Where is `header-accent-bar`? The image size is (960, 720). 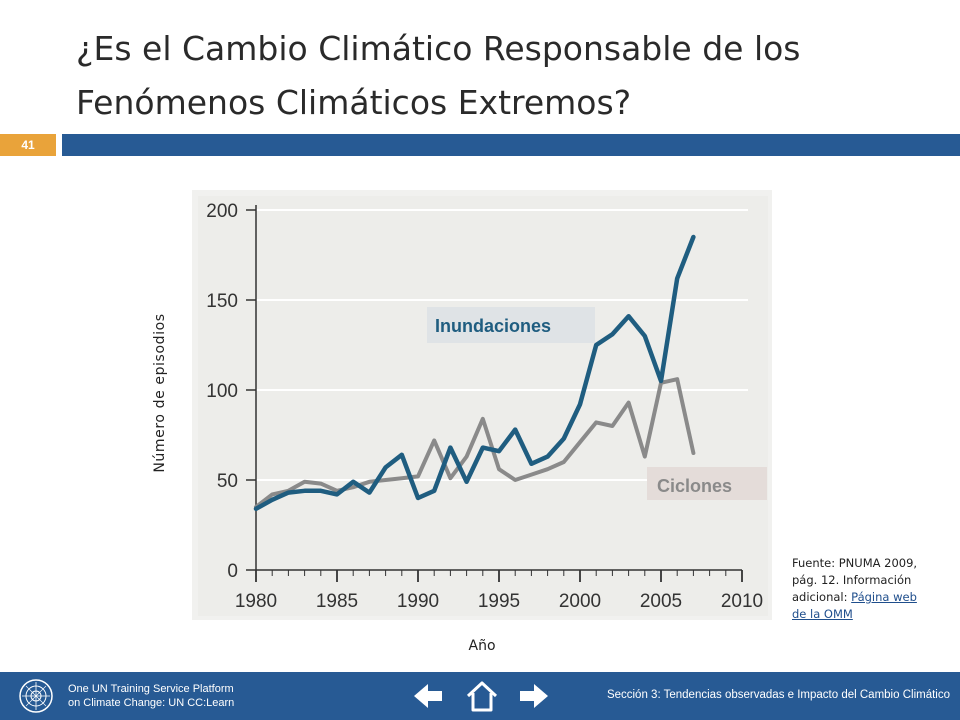
header-accent-bar is located at coordinates (511, 145).